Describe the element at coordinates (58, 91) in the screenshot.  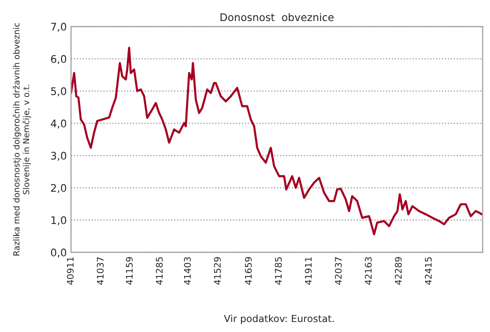
I see `y-tick-label: 5,0` at that location.